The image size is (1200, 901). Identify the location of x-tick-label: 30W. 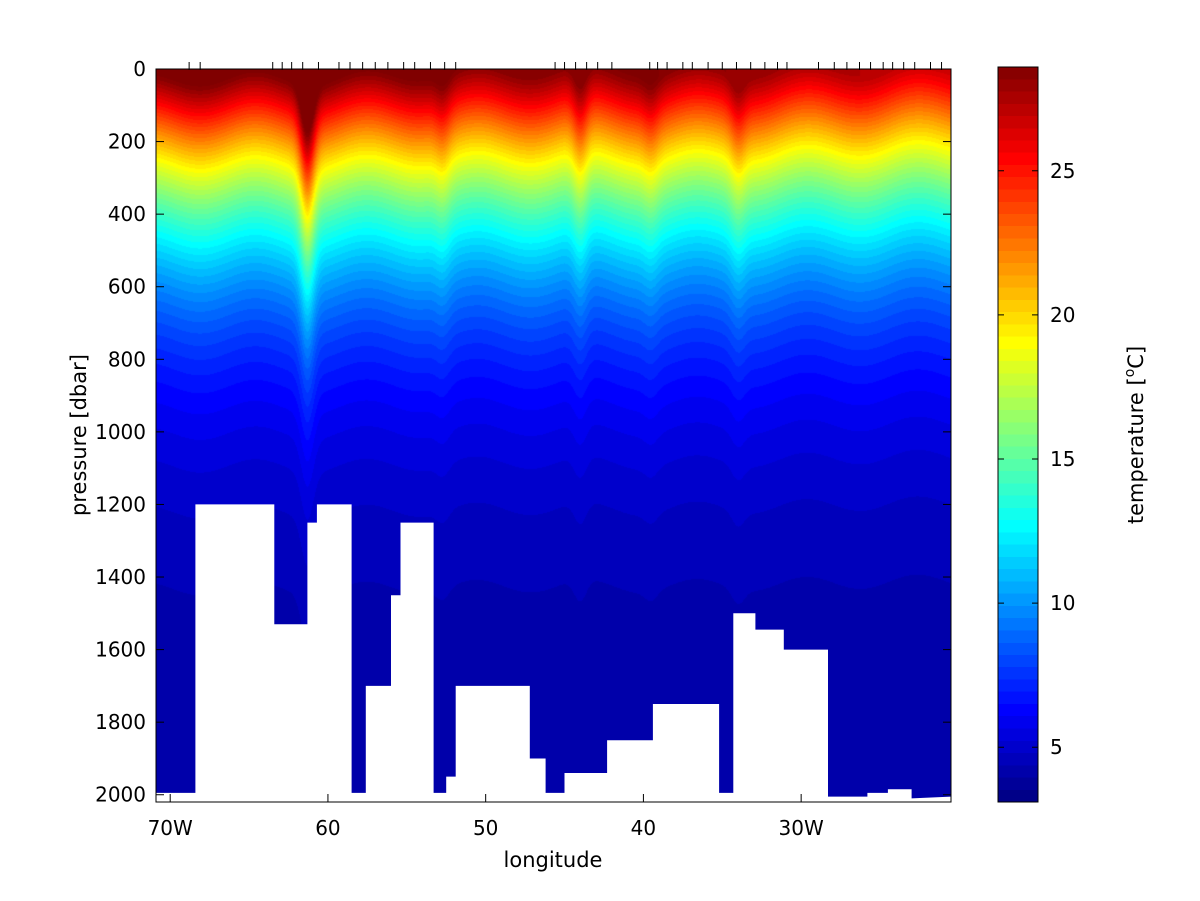
(801, 828).